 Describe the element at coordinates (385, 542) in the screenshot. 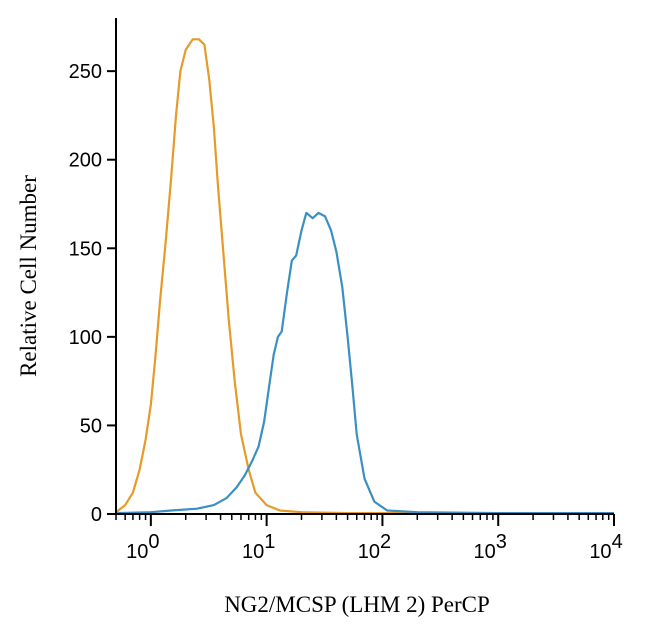

I see `x-tick-label-exponent: 2` at that location.